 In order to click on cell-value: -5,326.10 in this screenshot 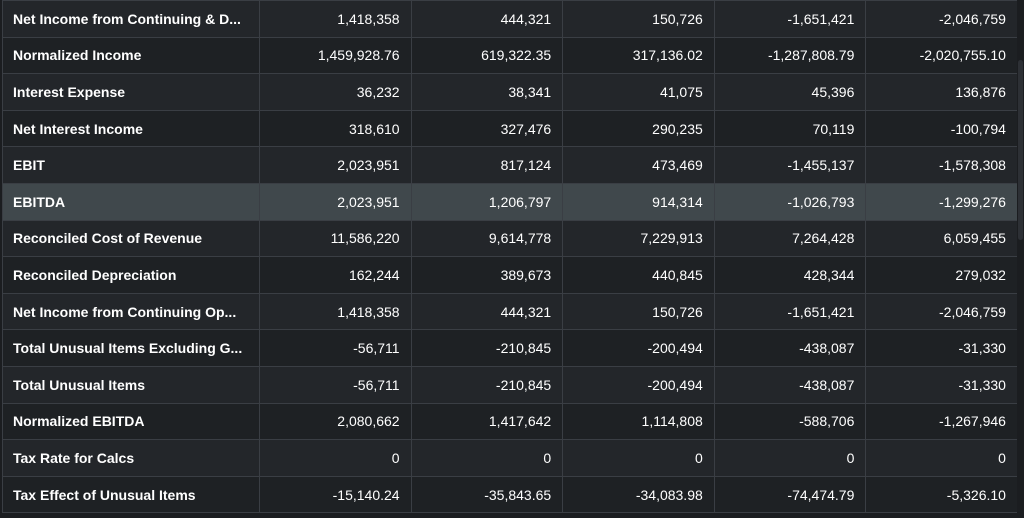, I will do `click(941, 494)`.